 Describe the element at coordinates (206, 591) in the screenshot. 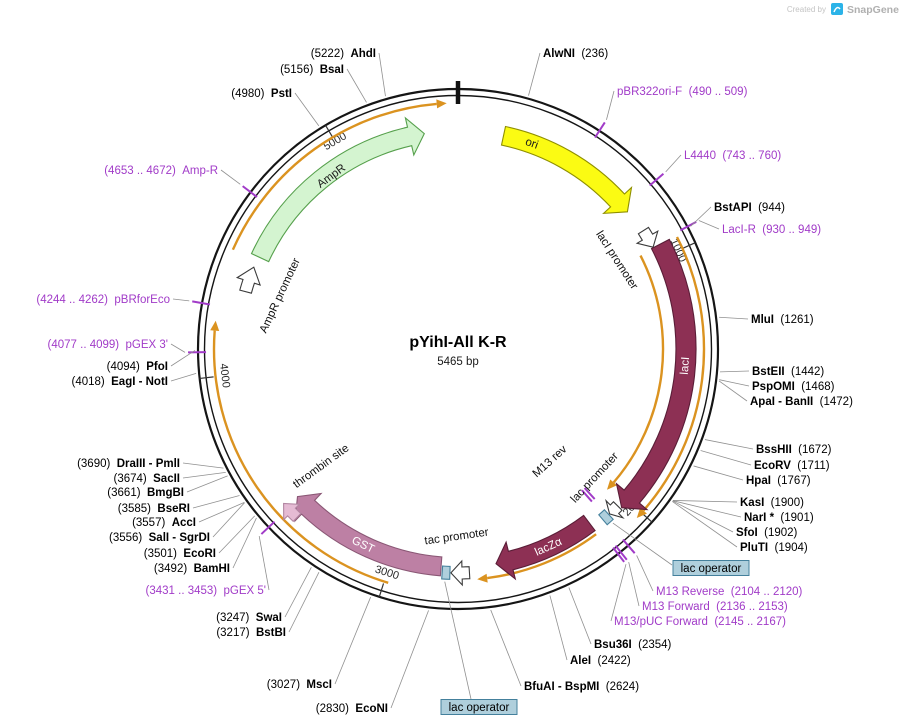

I see `site-label-pgex-5: (3431 .. 3453) pGEX 5'` at that location.